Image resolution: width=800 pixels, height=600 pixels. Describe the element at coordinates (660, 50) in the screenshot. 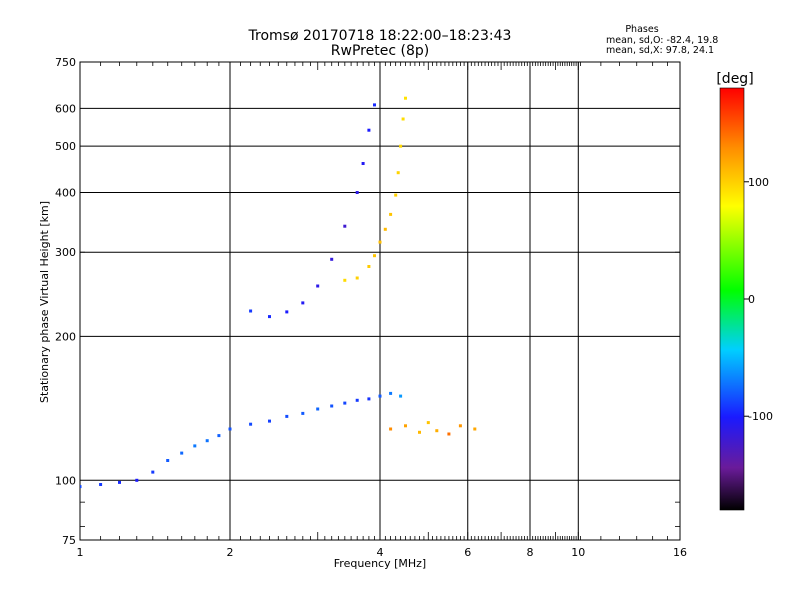

I see `phases-stats-x: mean, sd,X: 97.8, 24.1` at that location.